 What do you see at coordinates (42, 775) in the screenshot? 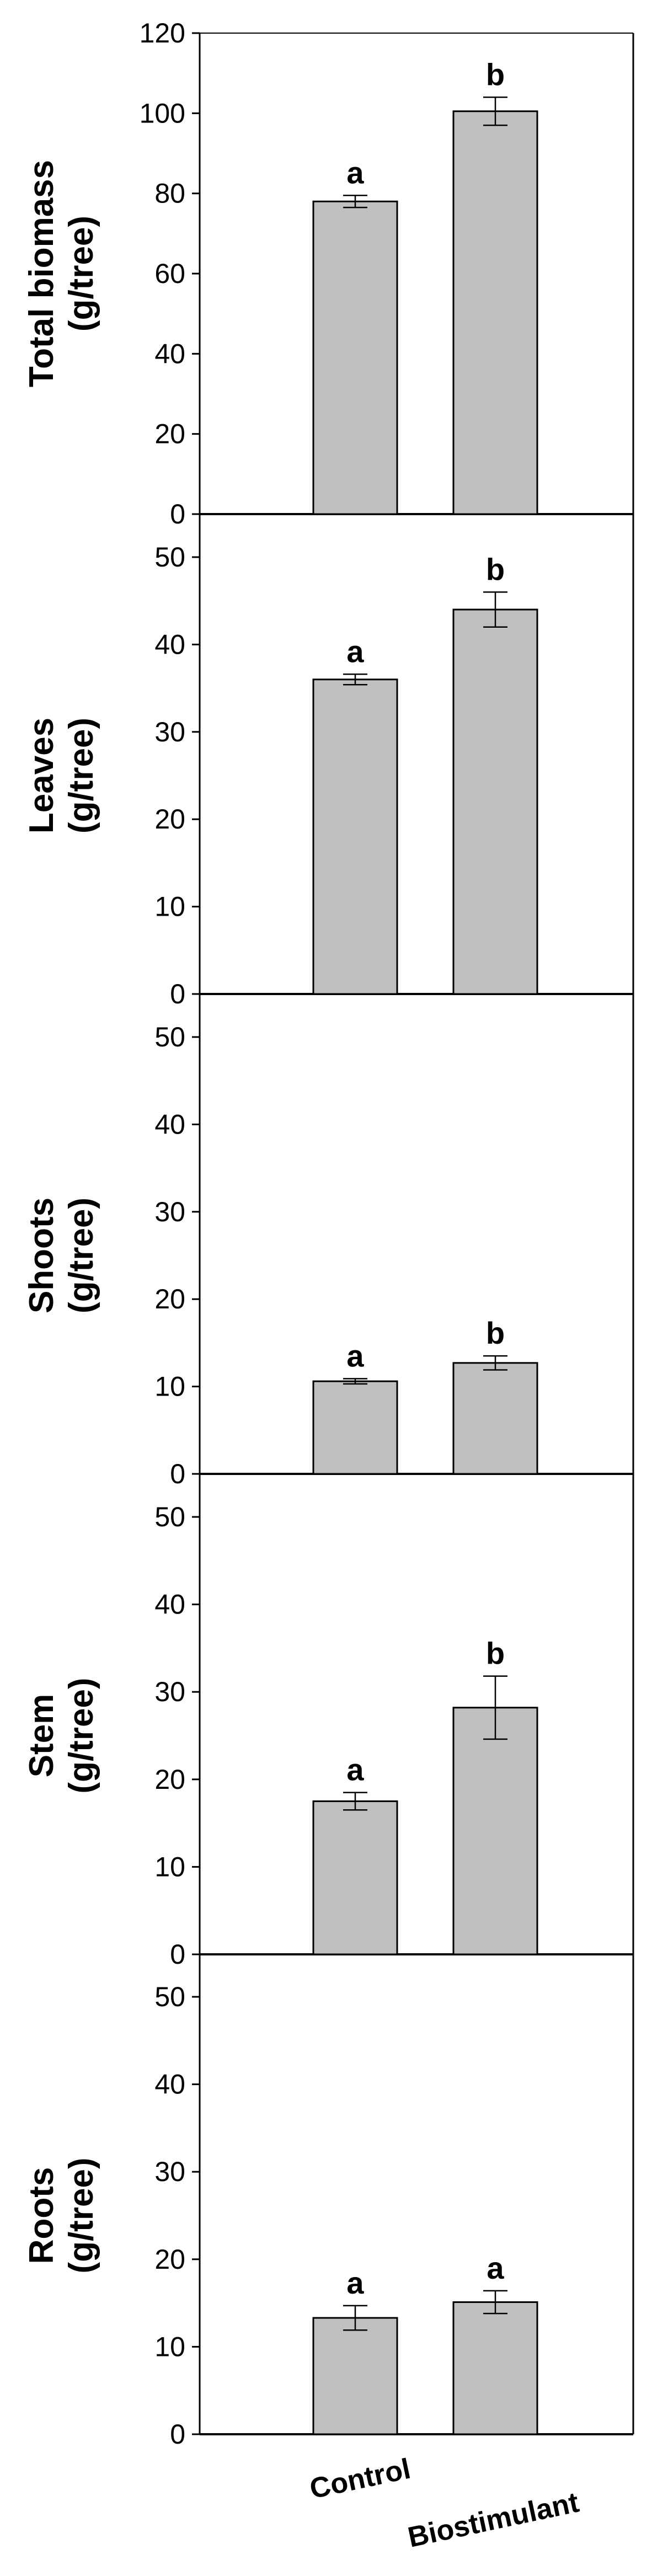
I see `y-axis-label-line: Leaves` at bounding box center [42, 775].